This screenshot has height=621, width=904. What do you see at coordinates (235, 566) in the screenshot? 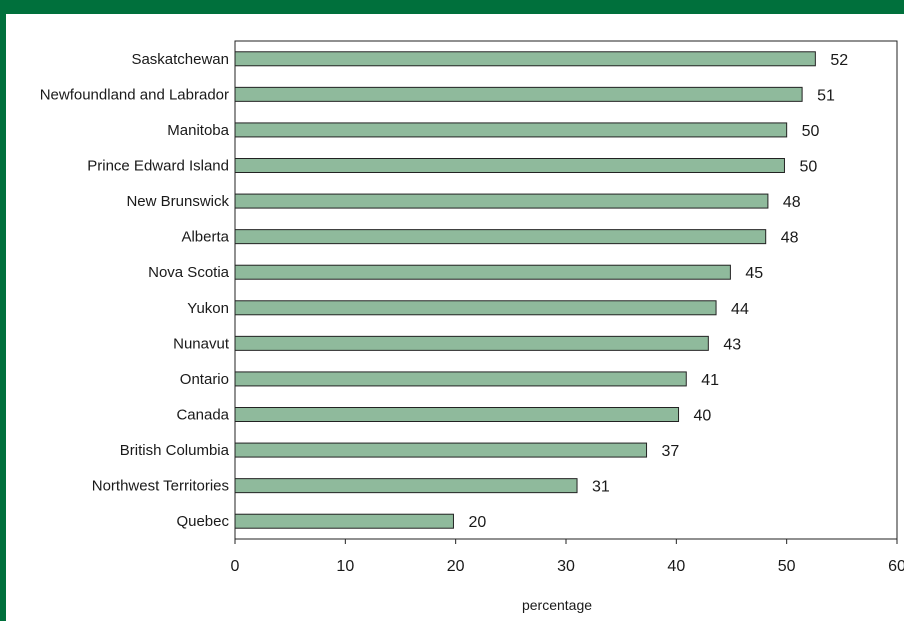
I see `x-tick-label: 0` at bounding box center [235, 566].